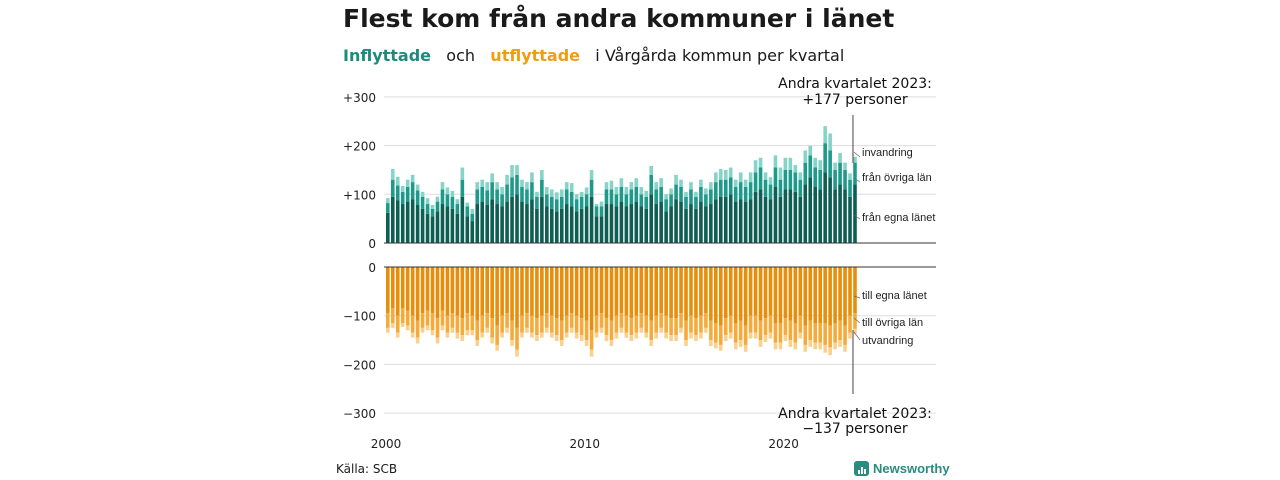 This screenshot has width=1280, height=480. I want to click on y-tick-label: 0, so click(372, 268).